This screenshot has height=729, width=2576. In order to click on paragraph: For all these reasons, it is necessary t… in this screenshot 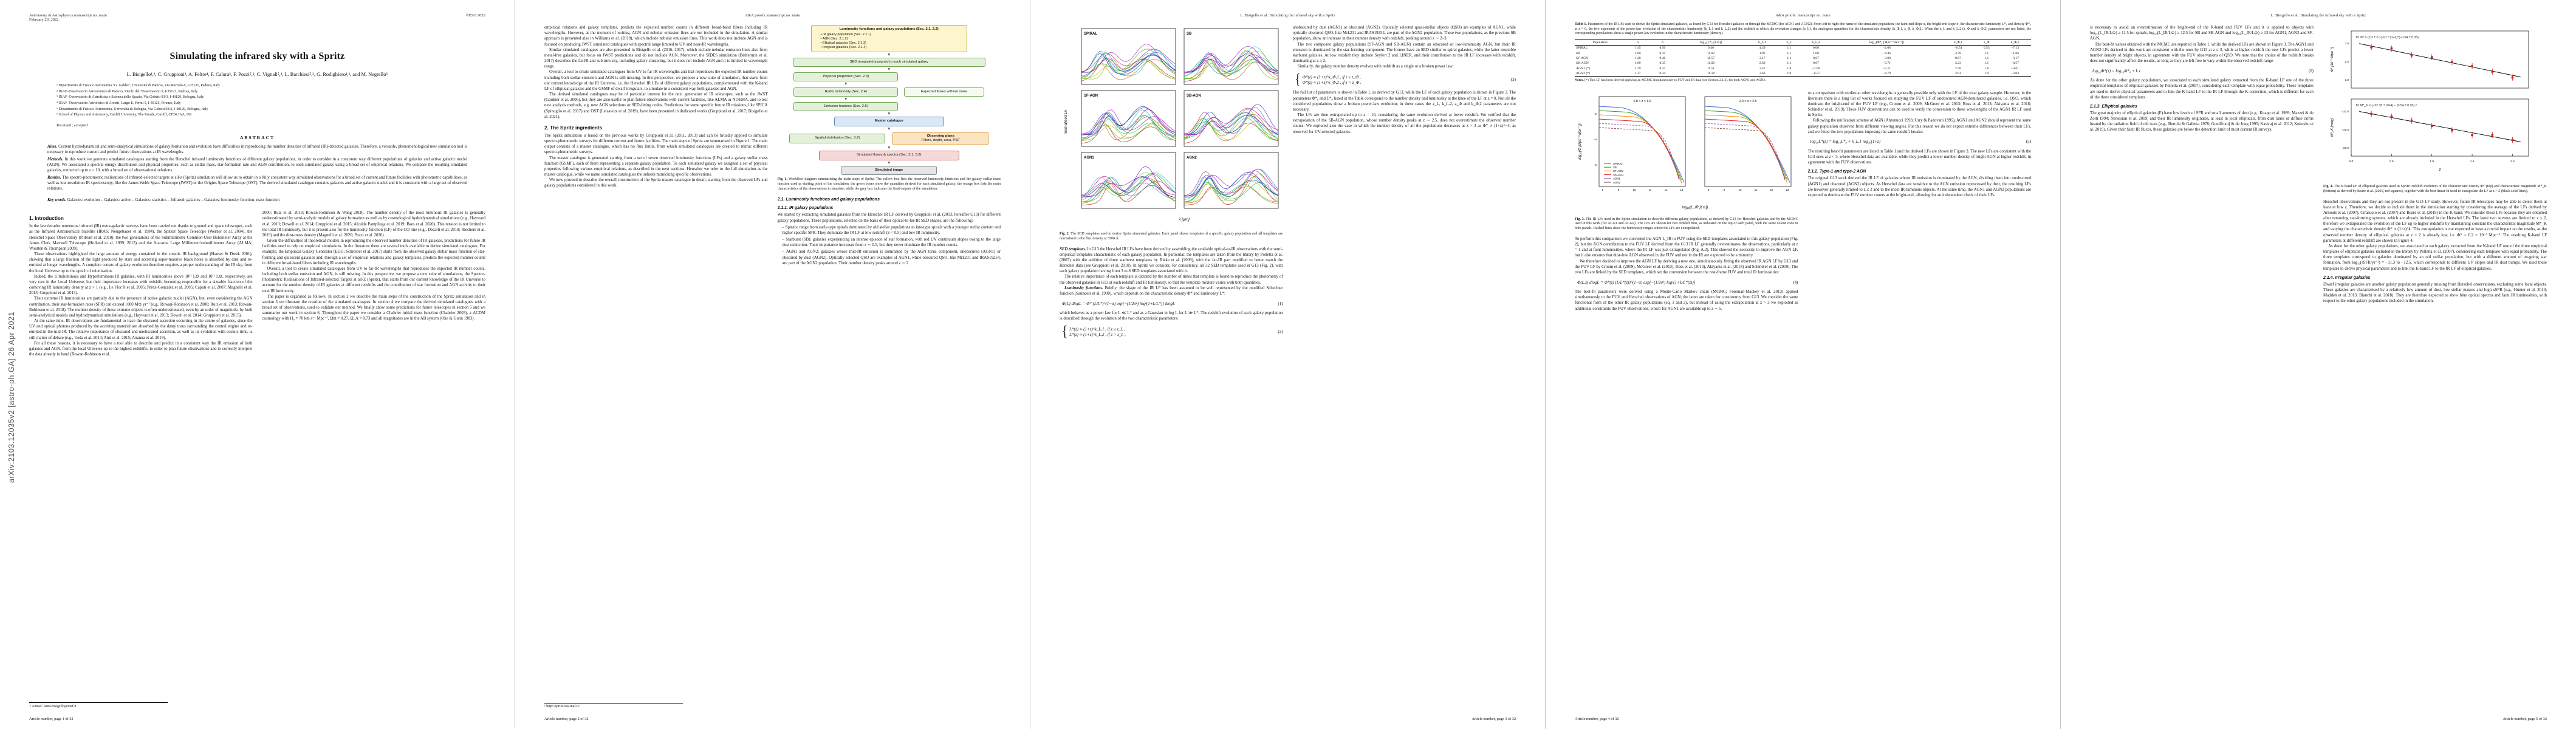, I will do `click(141, 349)`.